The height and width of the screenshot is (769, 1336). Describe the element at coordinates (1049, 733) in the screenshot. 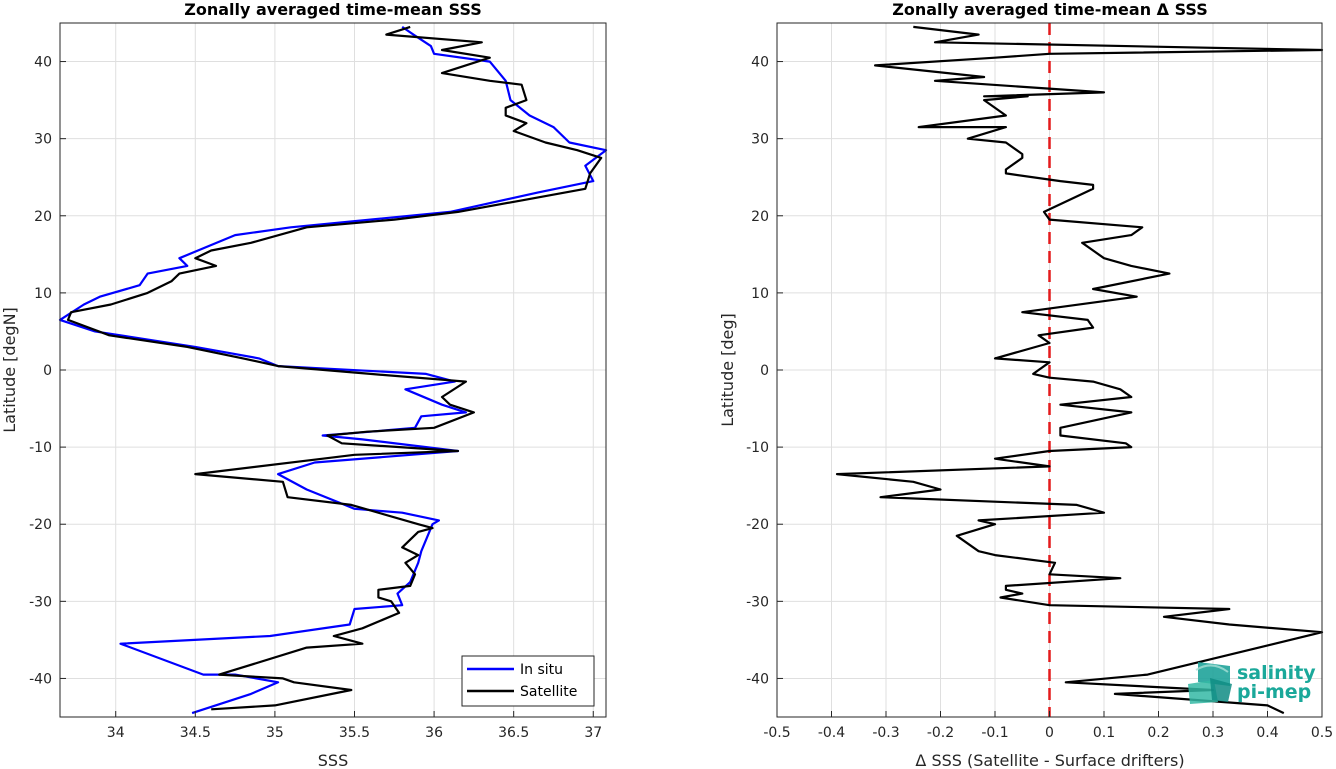

I see `right-x-tick-label: 0` at that location.